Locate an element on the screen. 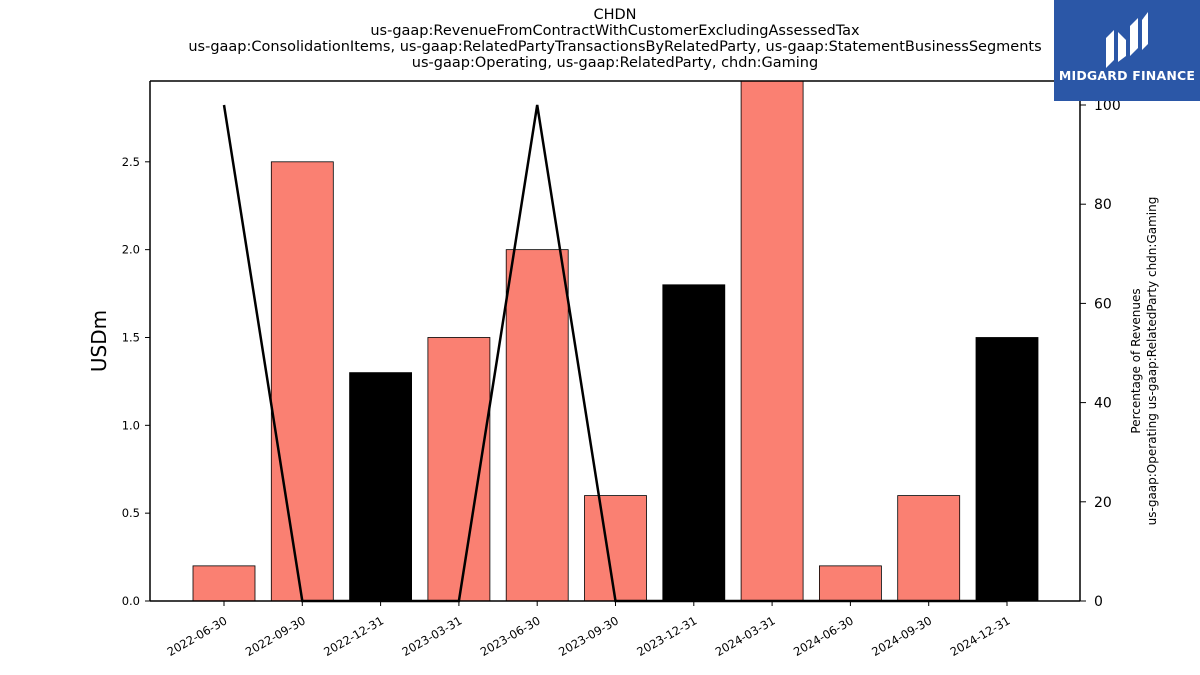 The width and height of the screenshot is (1200, 675). x-tick-label: 2022-12-31 is located at coordinates (353, 636).